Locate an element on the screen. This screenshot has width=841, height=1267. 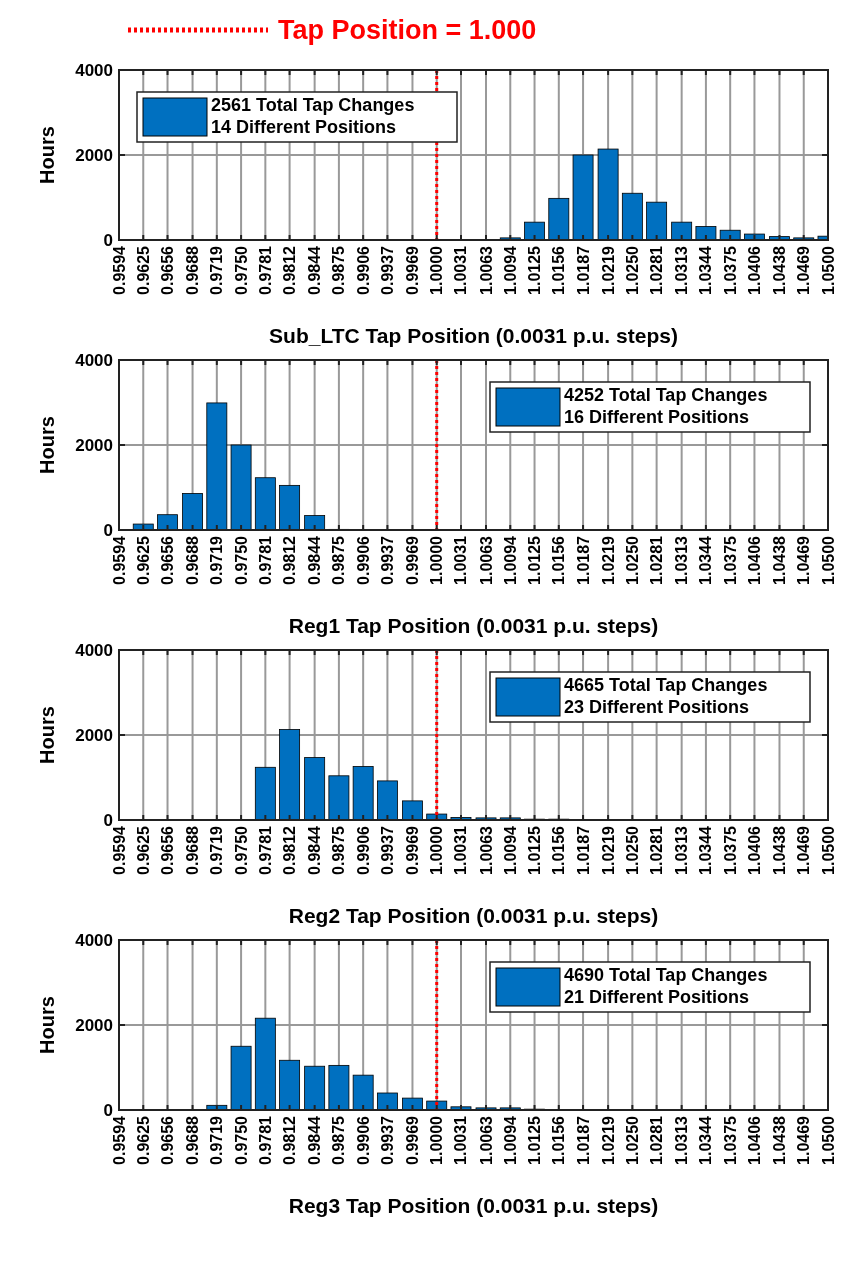
x-axis-title: Reg3 Tap Position (0.0031 p.u. steps) is located at coordinates (473, 1205).